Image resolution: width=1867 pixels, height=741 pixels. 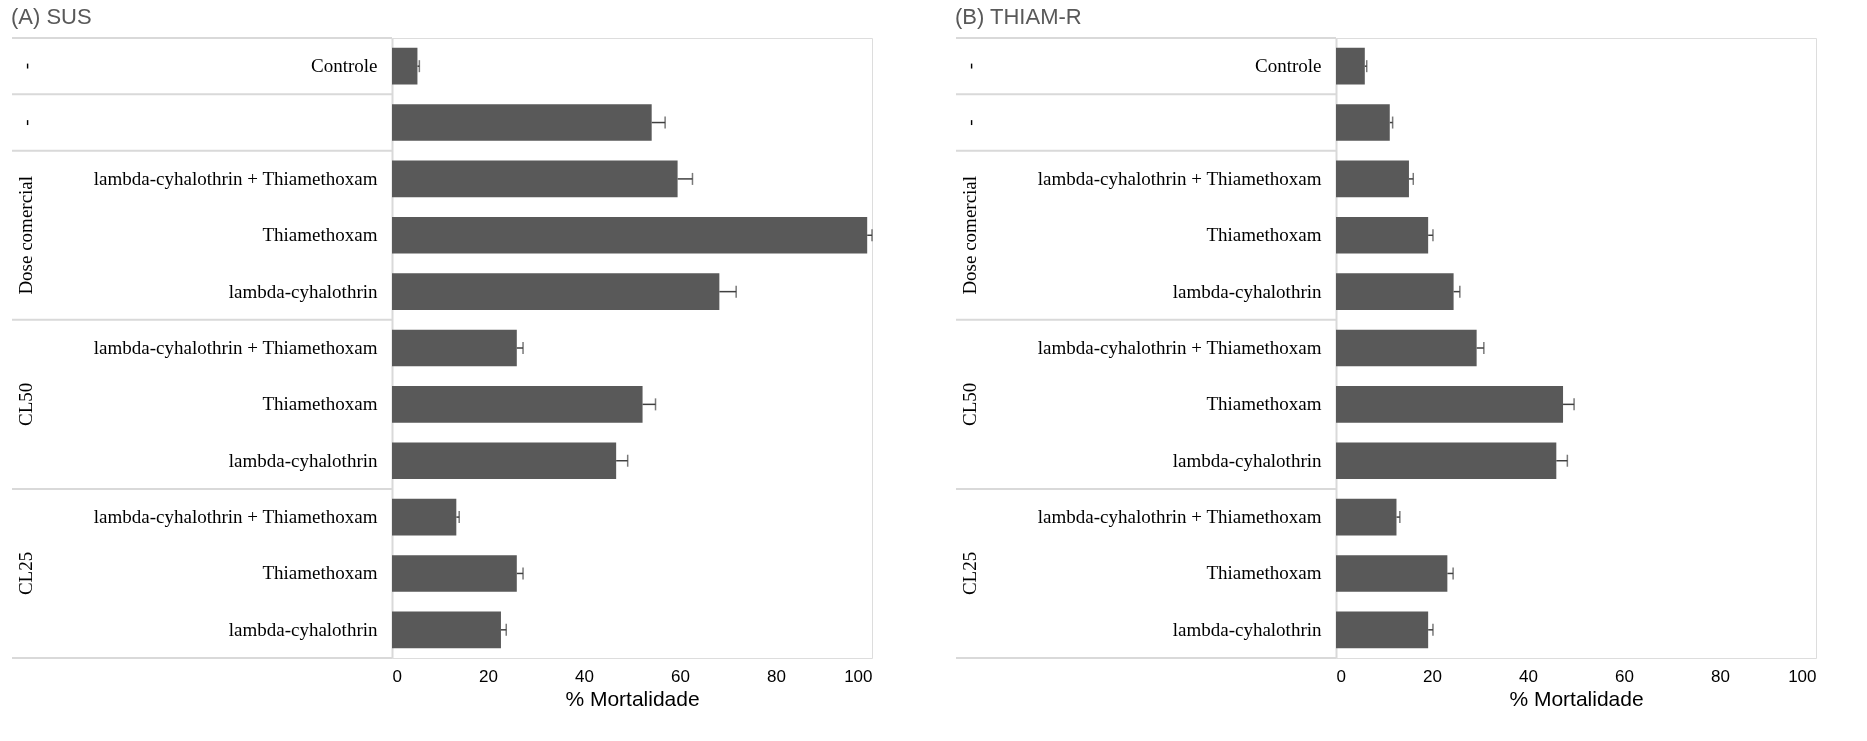 I want to click on text: (B) THIAM-R, so click(x=1018, y=16).